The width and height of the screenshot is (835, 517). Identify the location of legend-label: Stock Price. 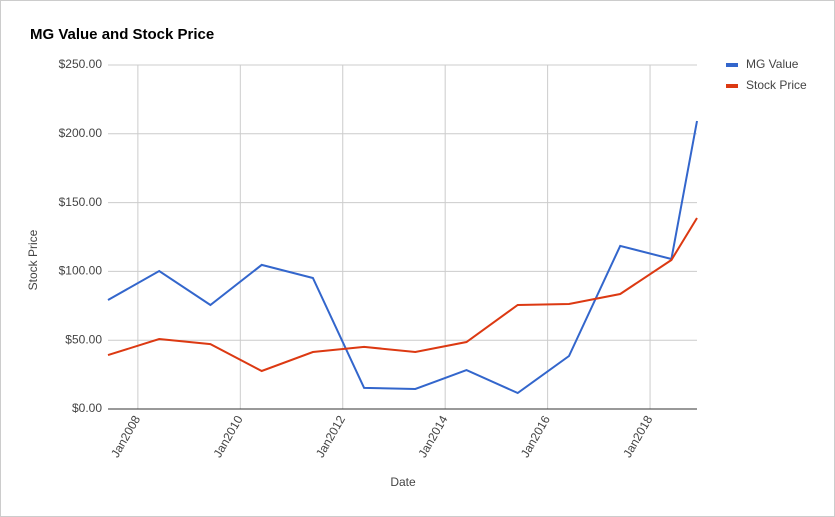
(776, 85).